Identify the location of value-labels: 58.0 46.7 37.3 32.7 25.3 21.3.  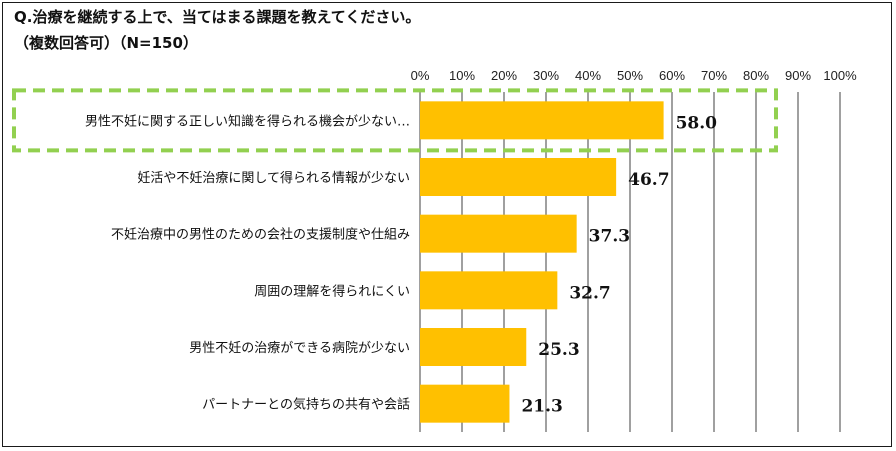
(619, 264).